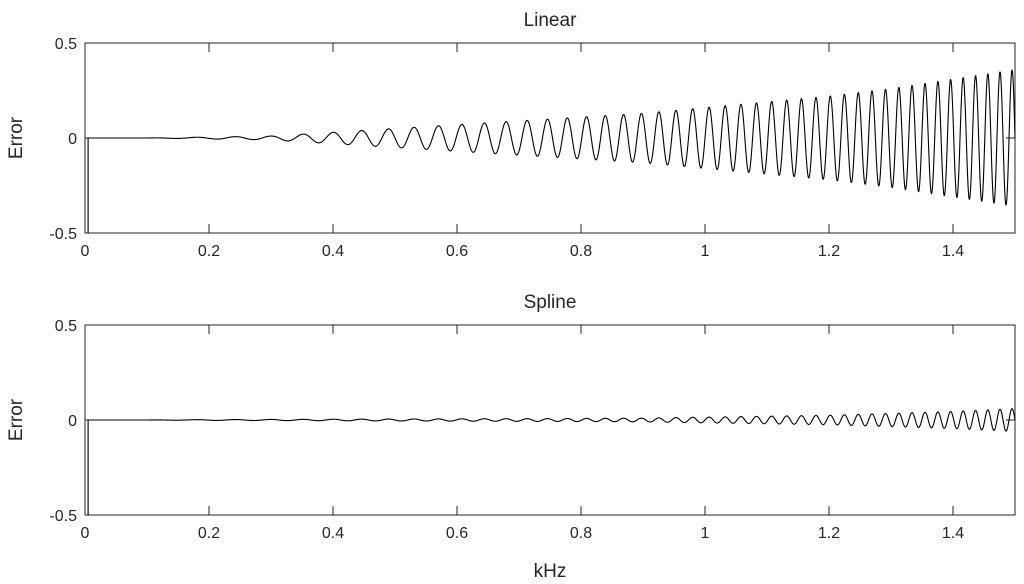  Describe the element at coordinates (16, 137) in the screenshot. I see `y-axis-label-linear: Error` at that location.